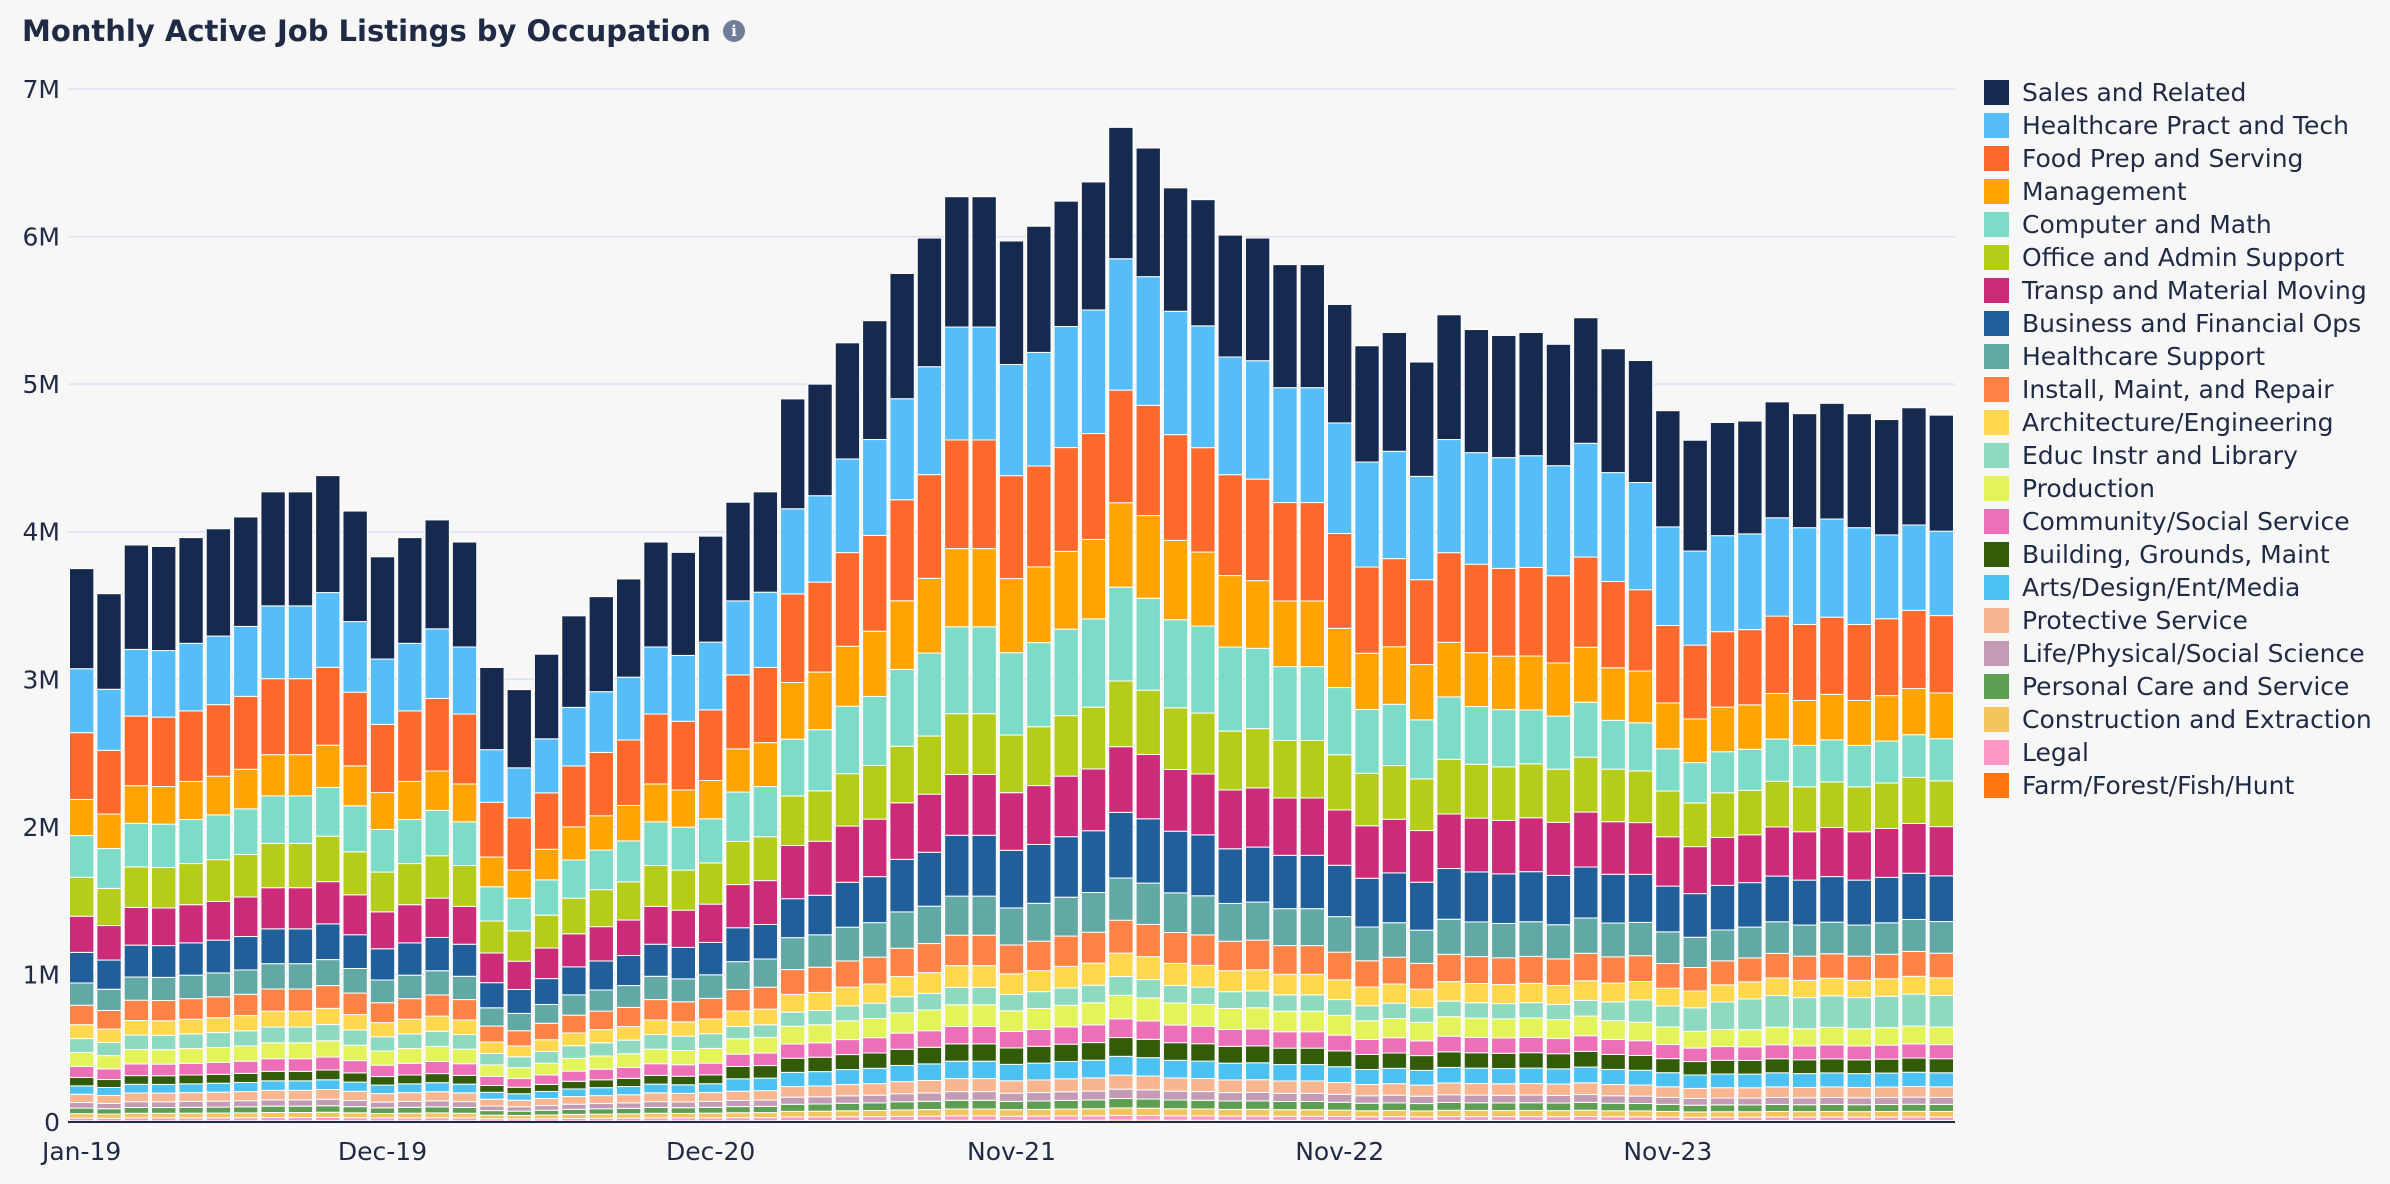 The width and height of the screenshot is (2390, 1184). I want to click on legend-item: Business and Financial Ops, so click(2178, 323).